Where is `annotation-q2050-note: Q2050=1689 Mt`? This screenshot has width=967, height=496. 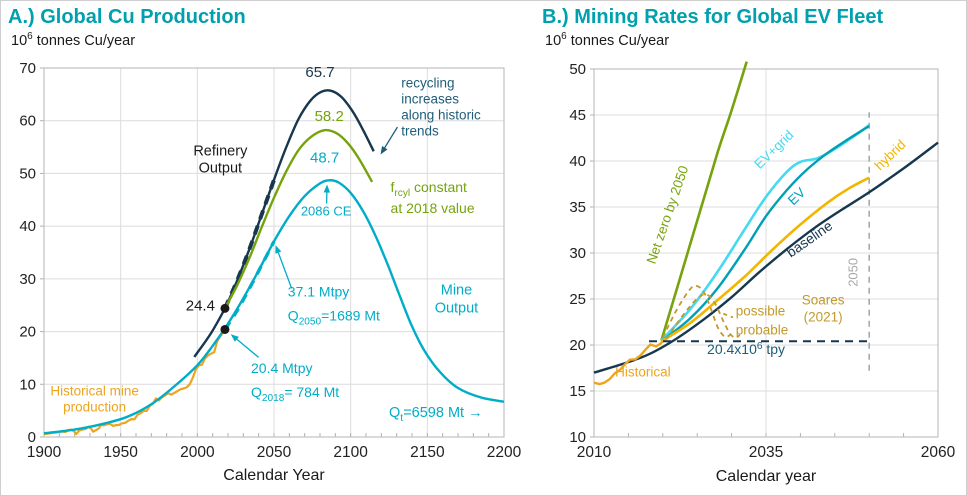
annotation-q2050-note: Q2050=1689 Mt is located at coordinates (334, 317).